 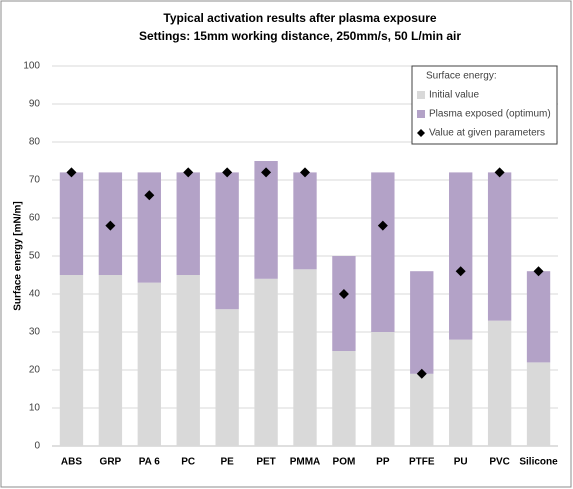 What do you see at coordinates (422, 462) in the screenshot?
I see `x-tick-label: PTFE` at bounding box center [422, 462].